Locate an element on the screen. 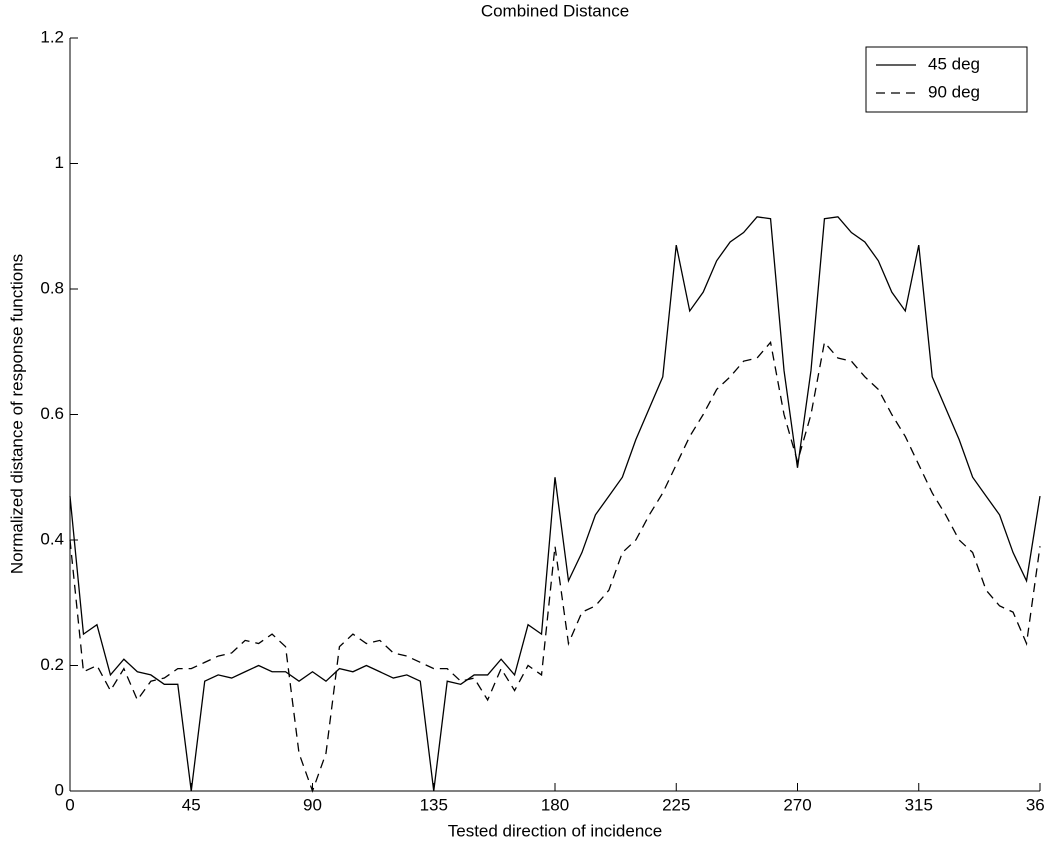  y-tick-label: 1.2 is located at coordinates (52, 36).